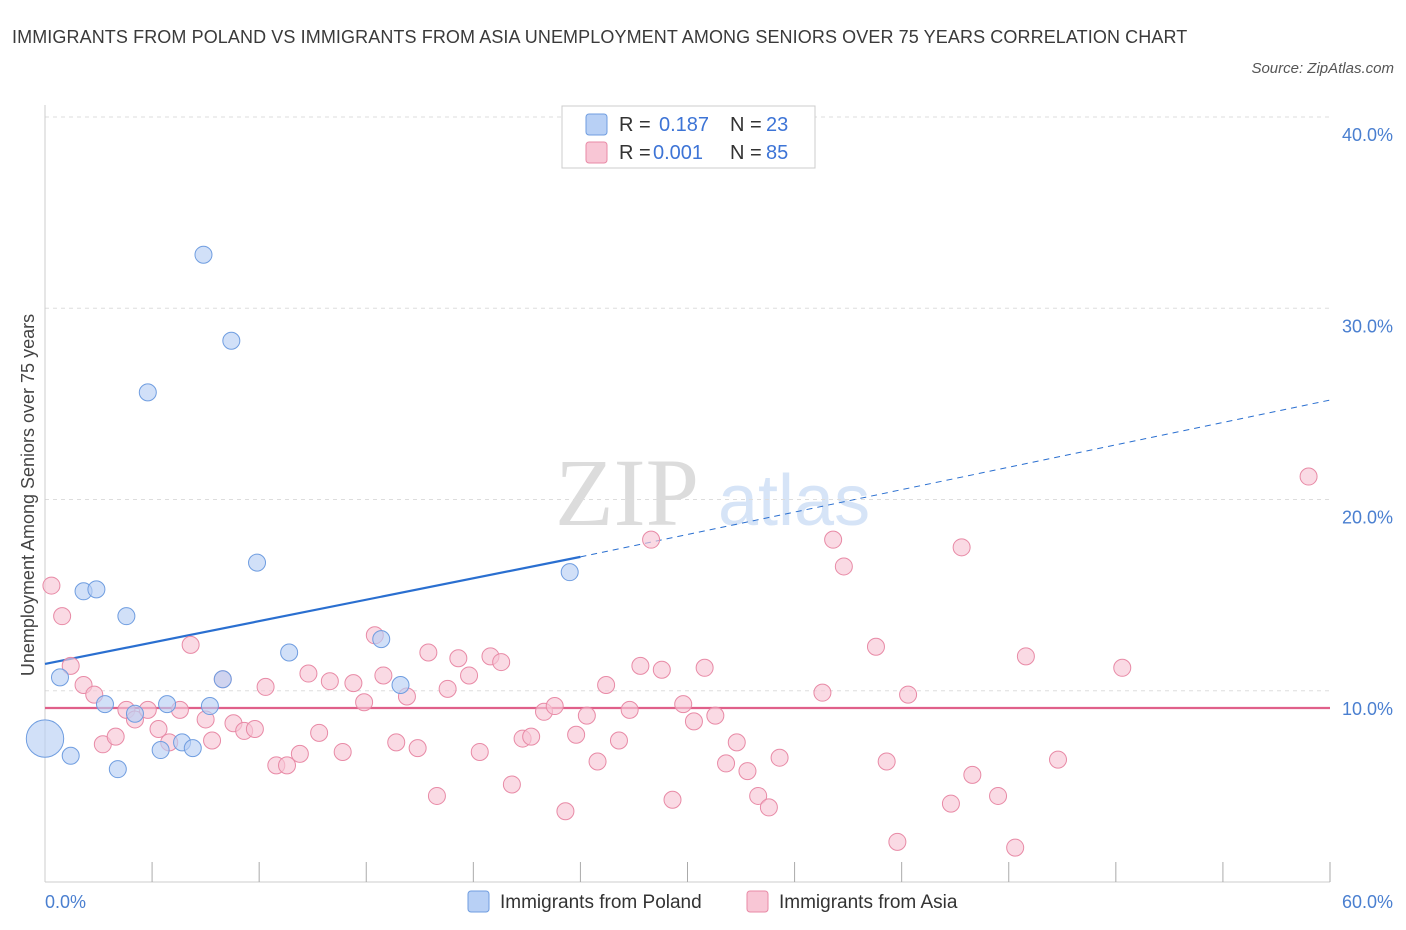 The height and width of the screenshot is (930, 1406). Describe the element at coordinates (777, 125) in the screenshot. I see `legend-n-poland: 23` at that location.